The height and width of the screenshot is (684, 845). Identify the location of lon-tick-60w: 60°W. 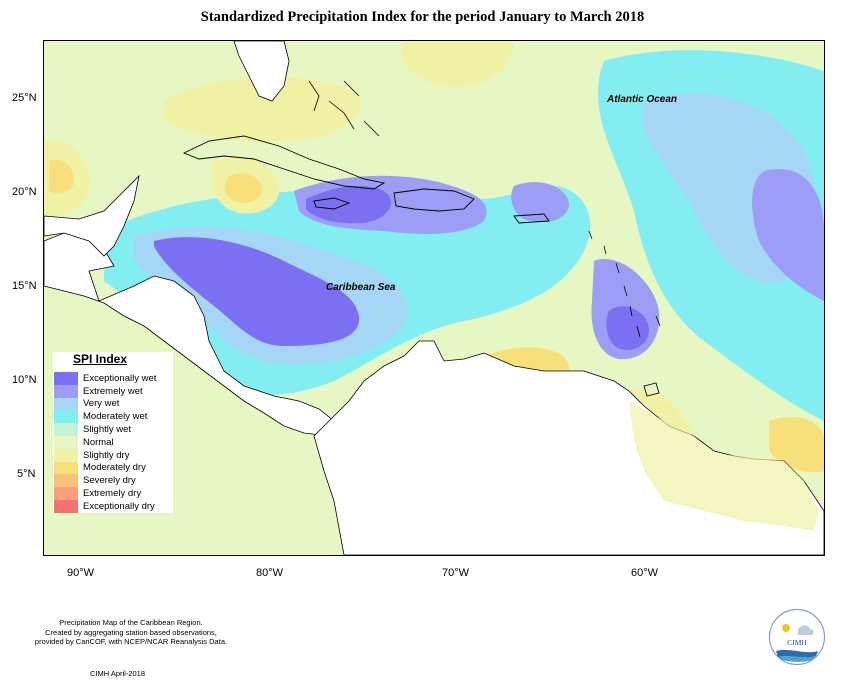
(645, 573).